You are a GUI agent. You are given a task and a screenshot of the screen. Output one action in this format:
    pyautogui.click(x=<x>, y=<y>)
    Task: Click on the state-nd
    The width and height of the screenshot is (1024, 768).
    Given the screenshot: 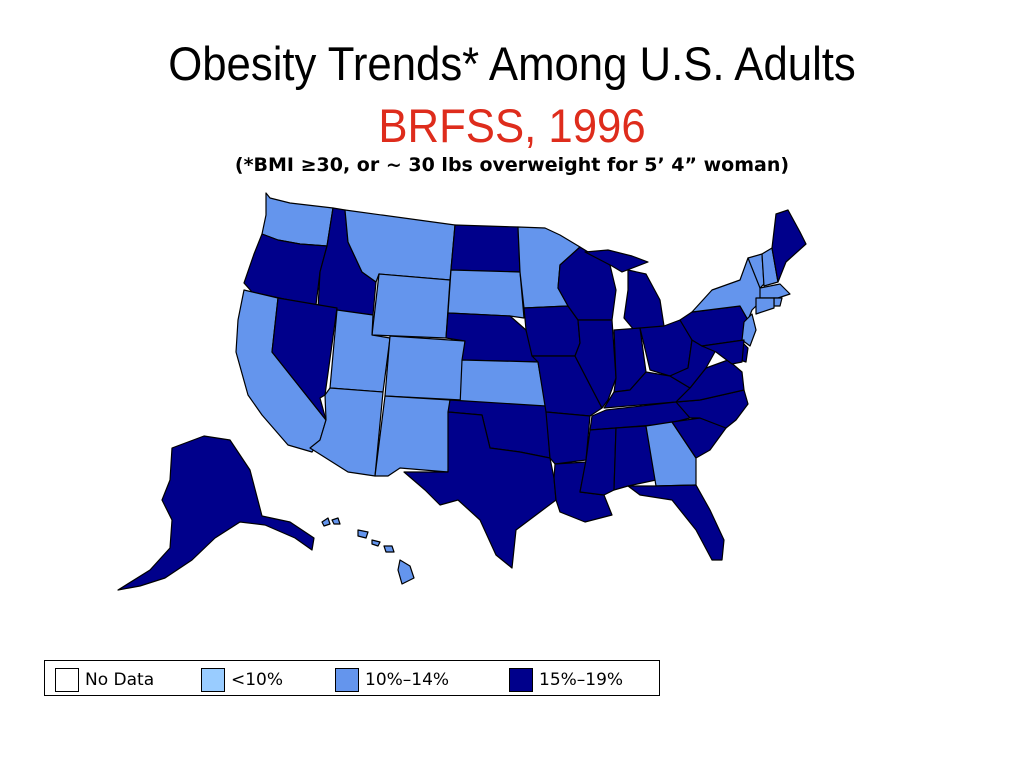 What is the action you would take?
    pyautogui.click(x=485, y=248)
    